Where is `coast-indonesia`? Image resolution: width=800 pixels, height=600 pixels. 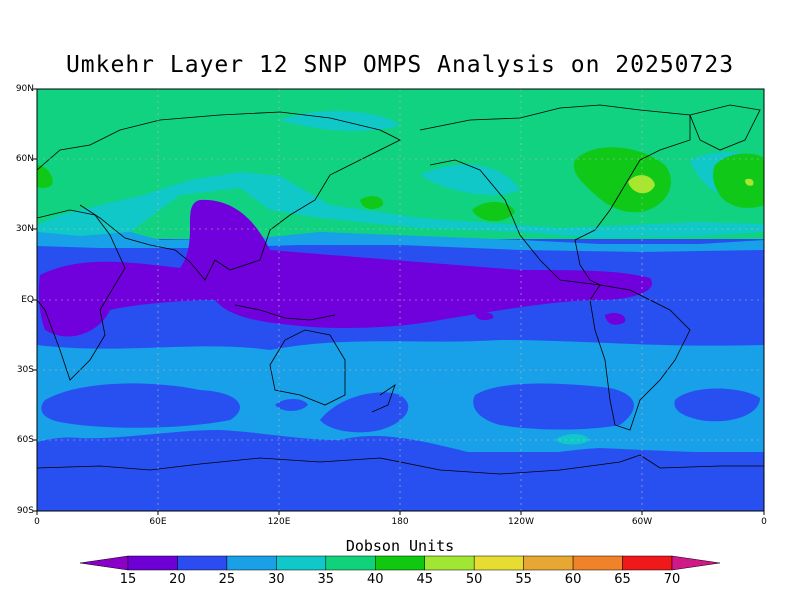
coast-indonesia is located at coordinates (285, 312).